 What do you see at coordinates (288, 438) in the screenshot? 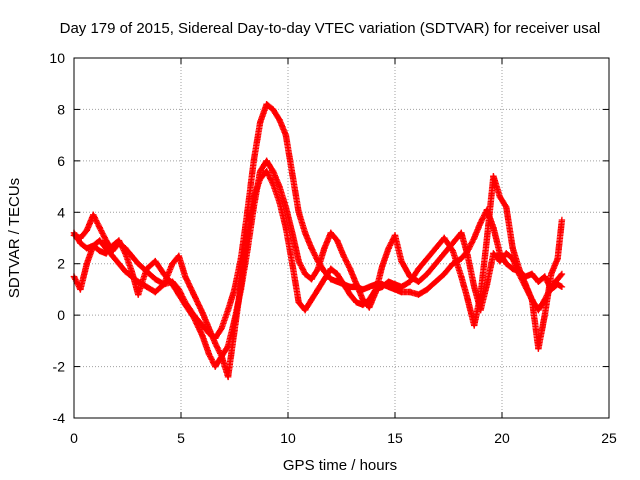
I see `x-tick-label: 10` at bounding box center [288, 438].